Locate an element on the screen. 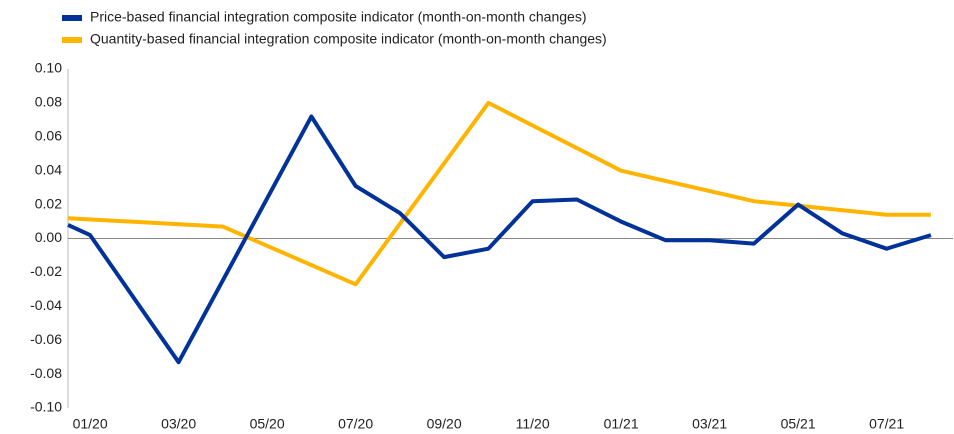  y-tick-label: 0.06 is located at coordinates (48, 136).